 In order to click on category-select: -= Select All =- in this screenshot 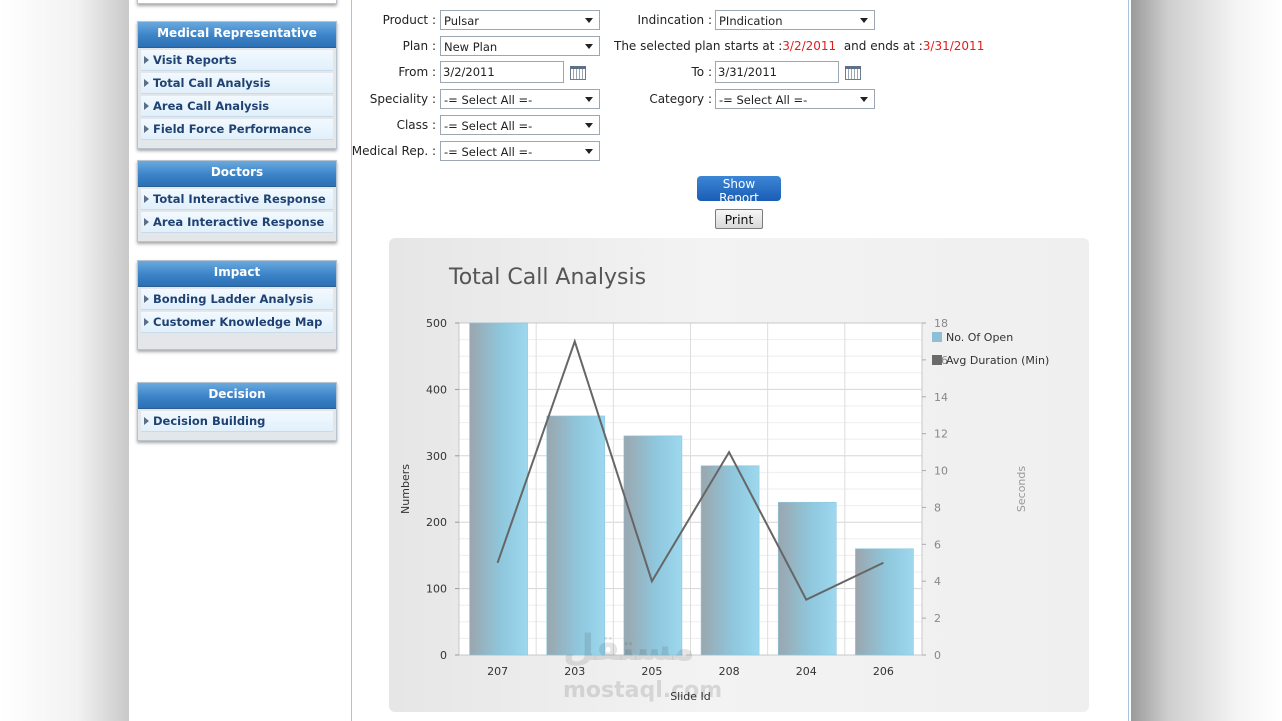, I will do `click(795, 99)`.